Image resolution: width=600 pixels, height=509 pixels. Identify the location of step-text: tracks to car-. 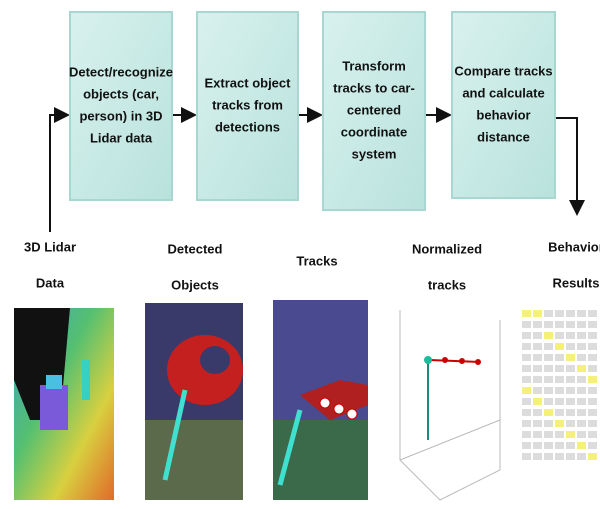
(374, 87).